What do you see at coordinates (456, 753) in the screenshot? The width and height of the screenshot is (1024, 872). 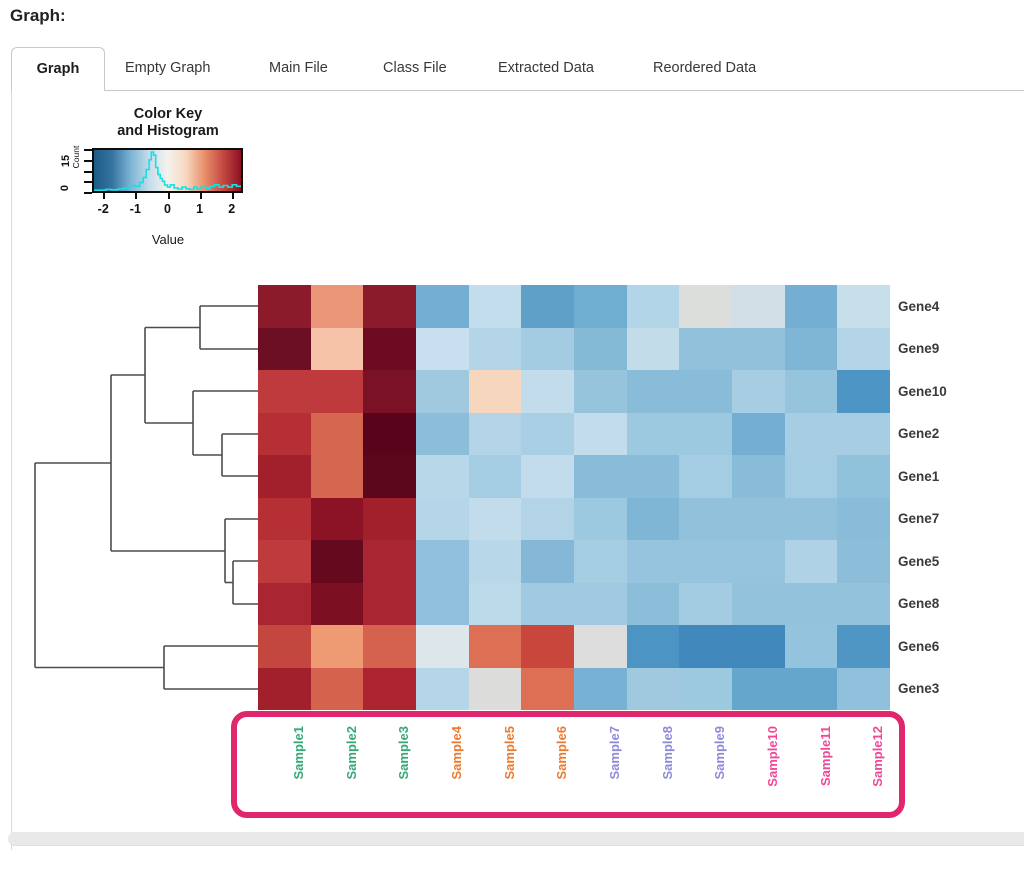 I see `column-label: Sample4` at bounding box center [456, 753].